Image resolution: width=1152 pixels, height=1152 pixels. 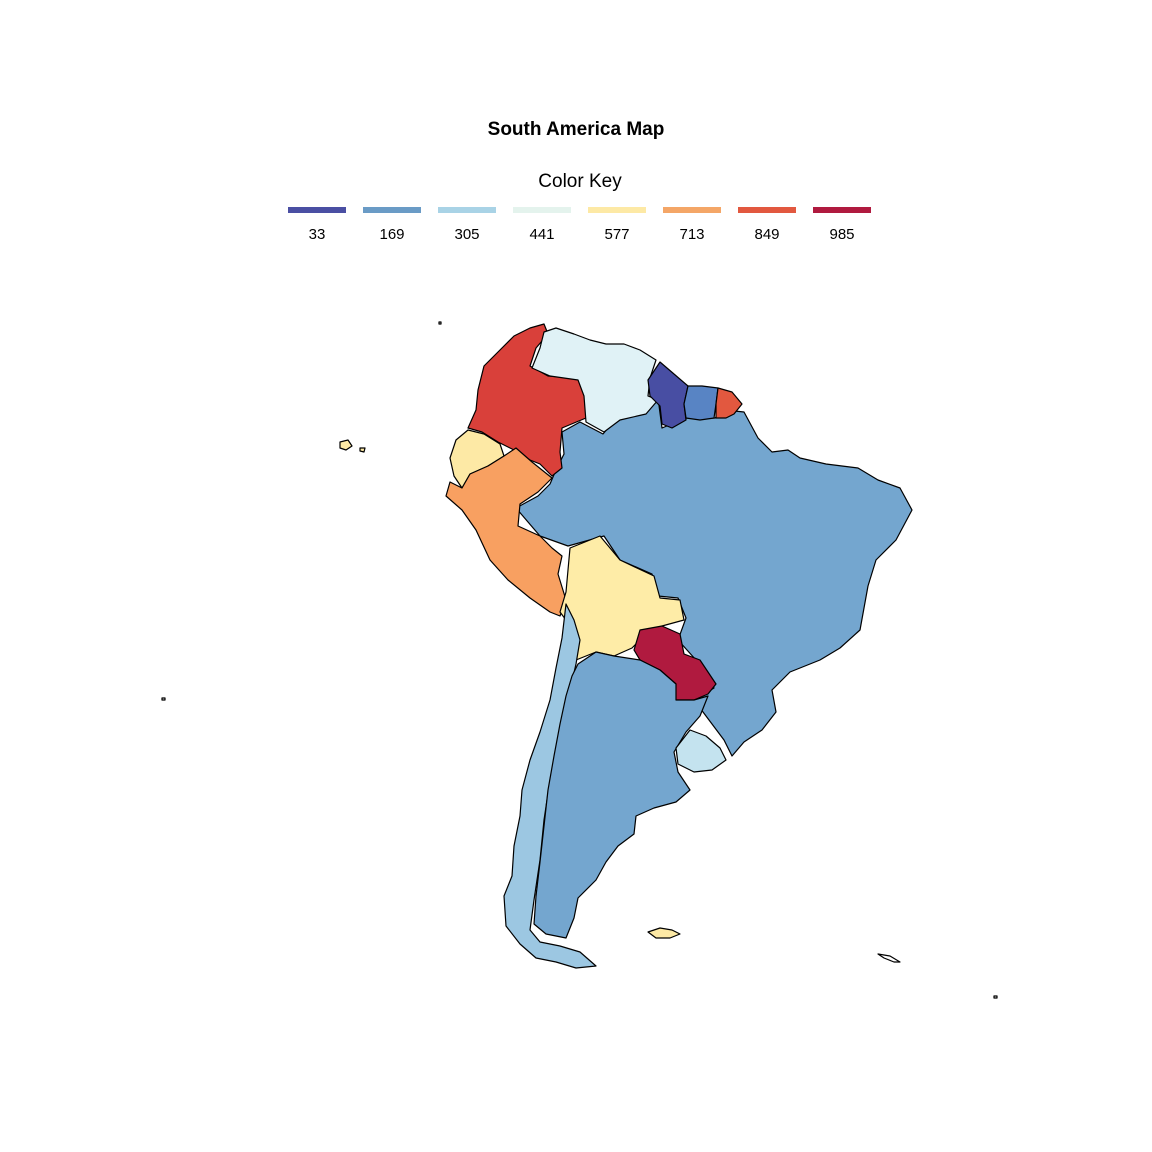 I want to click on region-peru, so click(x=506, y=532).